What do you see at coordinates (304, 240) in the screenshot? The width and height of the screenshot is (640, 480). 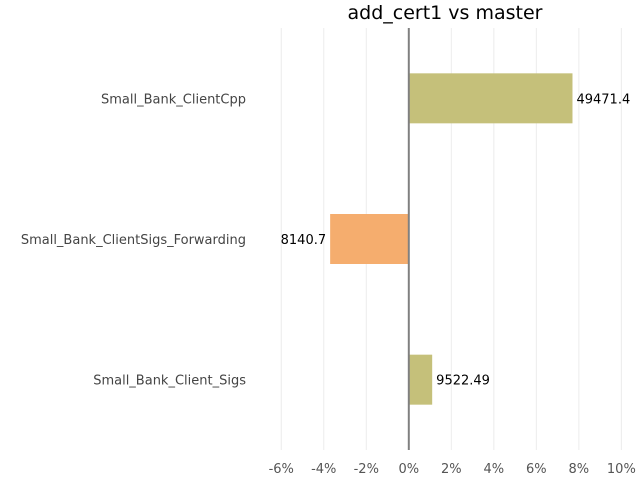 I see `value-label: 8140.7` at bounding box center [304, 240].